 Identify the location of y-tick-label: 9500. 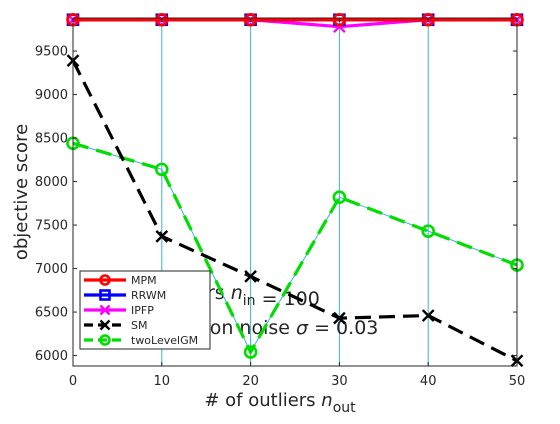
(51, 52).